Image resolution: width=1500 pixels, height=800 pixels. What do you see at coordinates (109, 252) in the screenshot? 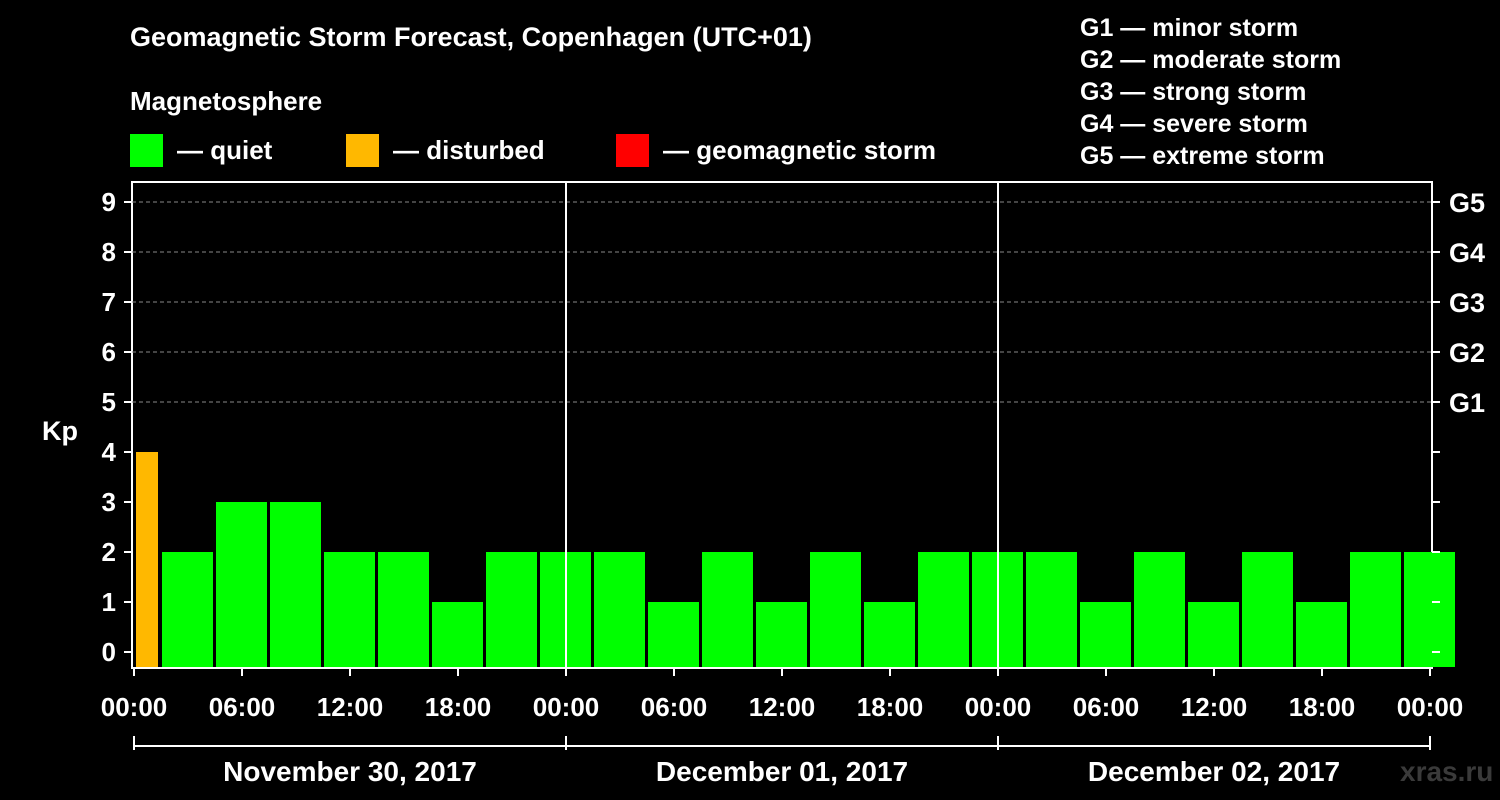
I see `y-tick-label: 8` at bounding box center [109, 252].